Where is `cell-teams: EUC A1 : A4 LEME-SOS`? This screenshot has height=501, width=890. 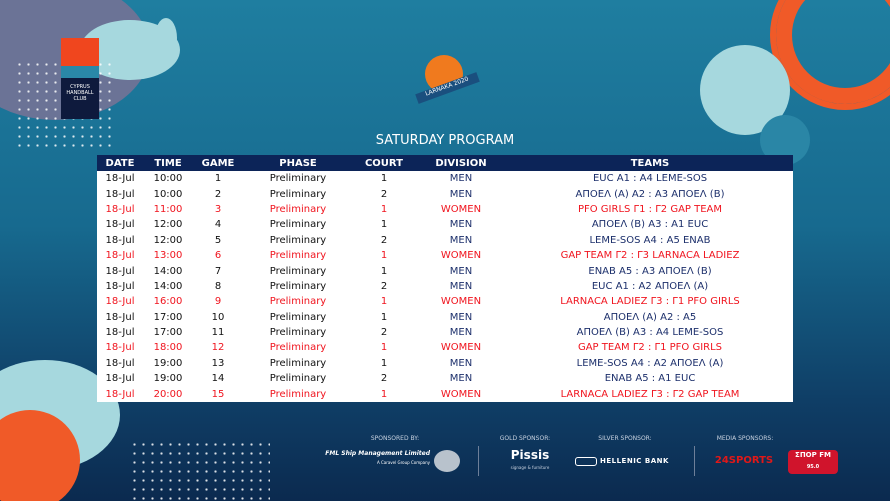 cell-teams: EUC A1 : A4 LEME-SOS is located at coordinates (650, 179).